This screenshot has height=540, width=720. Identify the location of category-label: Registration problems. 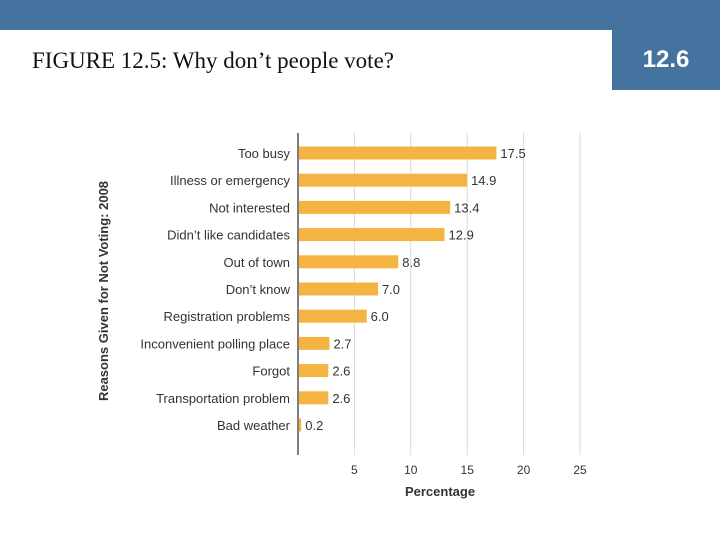
(227, 316).